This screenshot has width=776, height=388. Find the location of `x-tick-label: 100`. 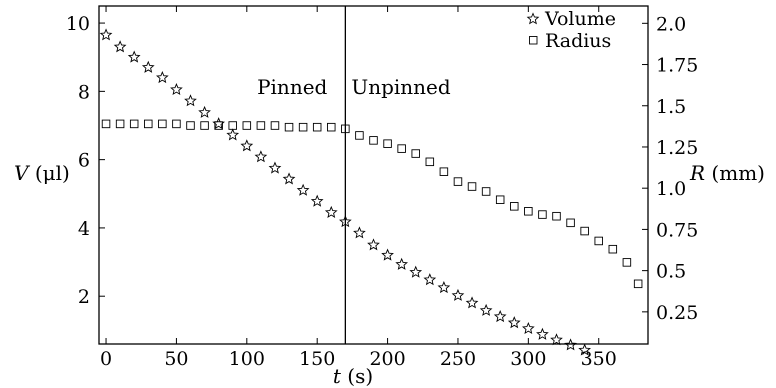

x-tick-label: 100 is located at coordinates (247, 359).